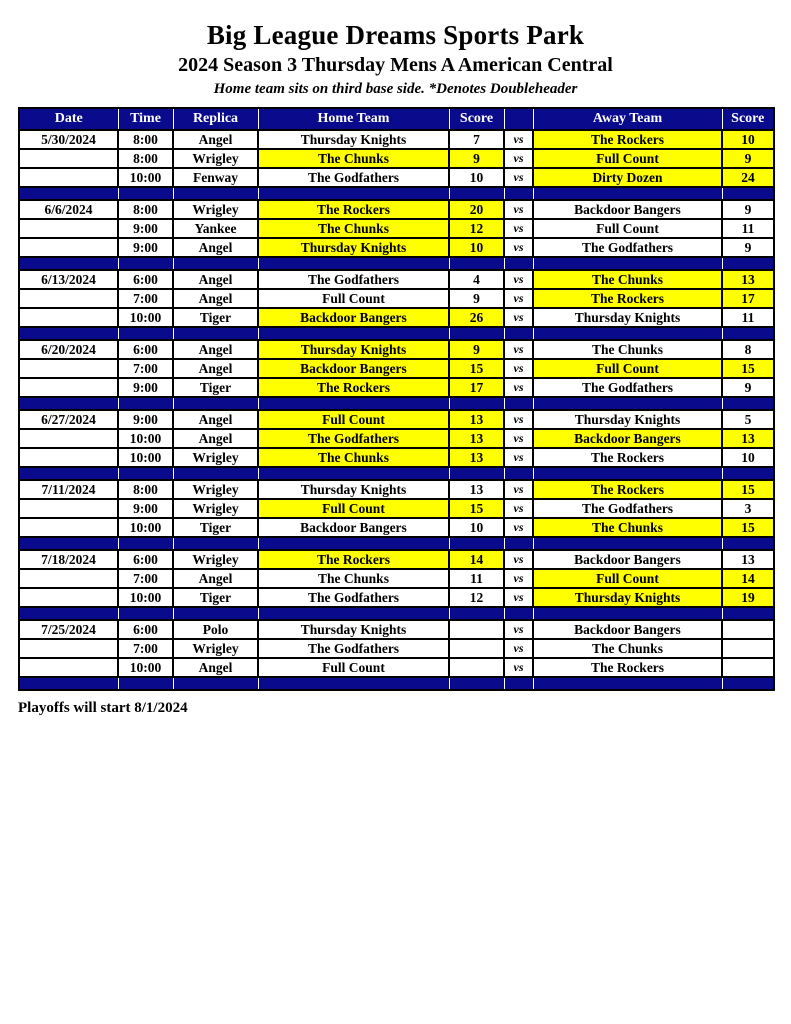 This screenshot has width=791, height=1024. Describe the element at coordinates (145, 158) in the screenshot. I see `time-cell: 8:00` at that location.